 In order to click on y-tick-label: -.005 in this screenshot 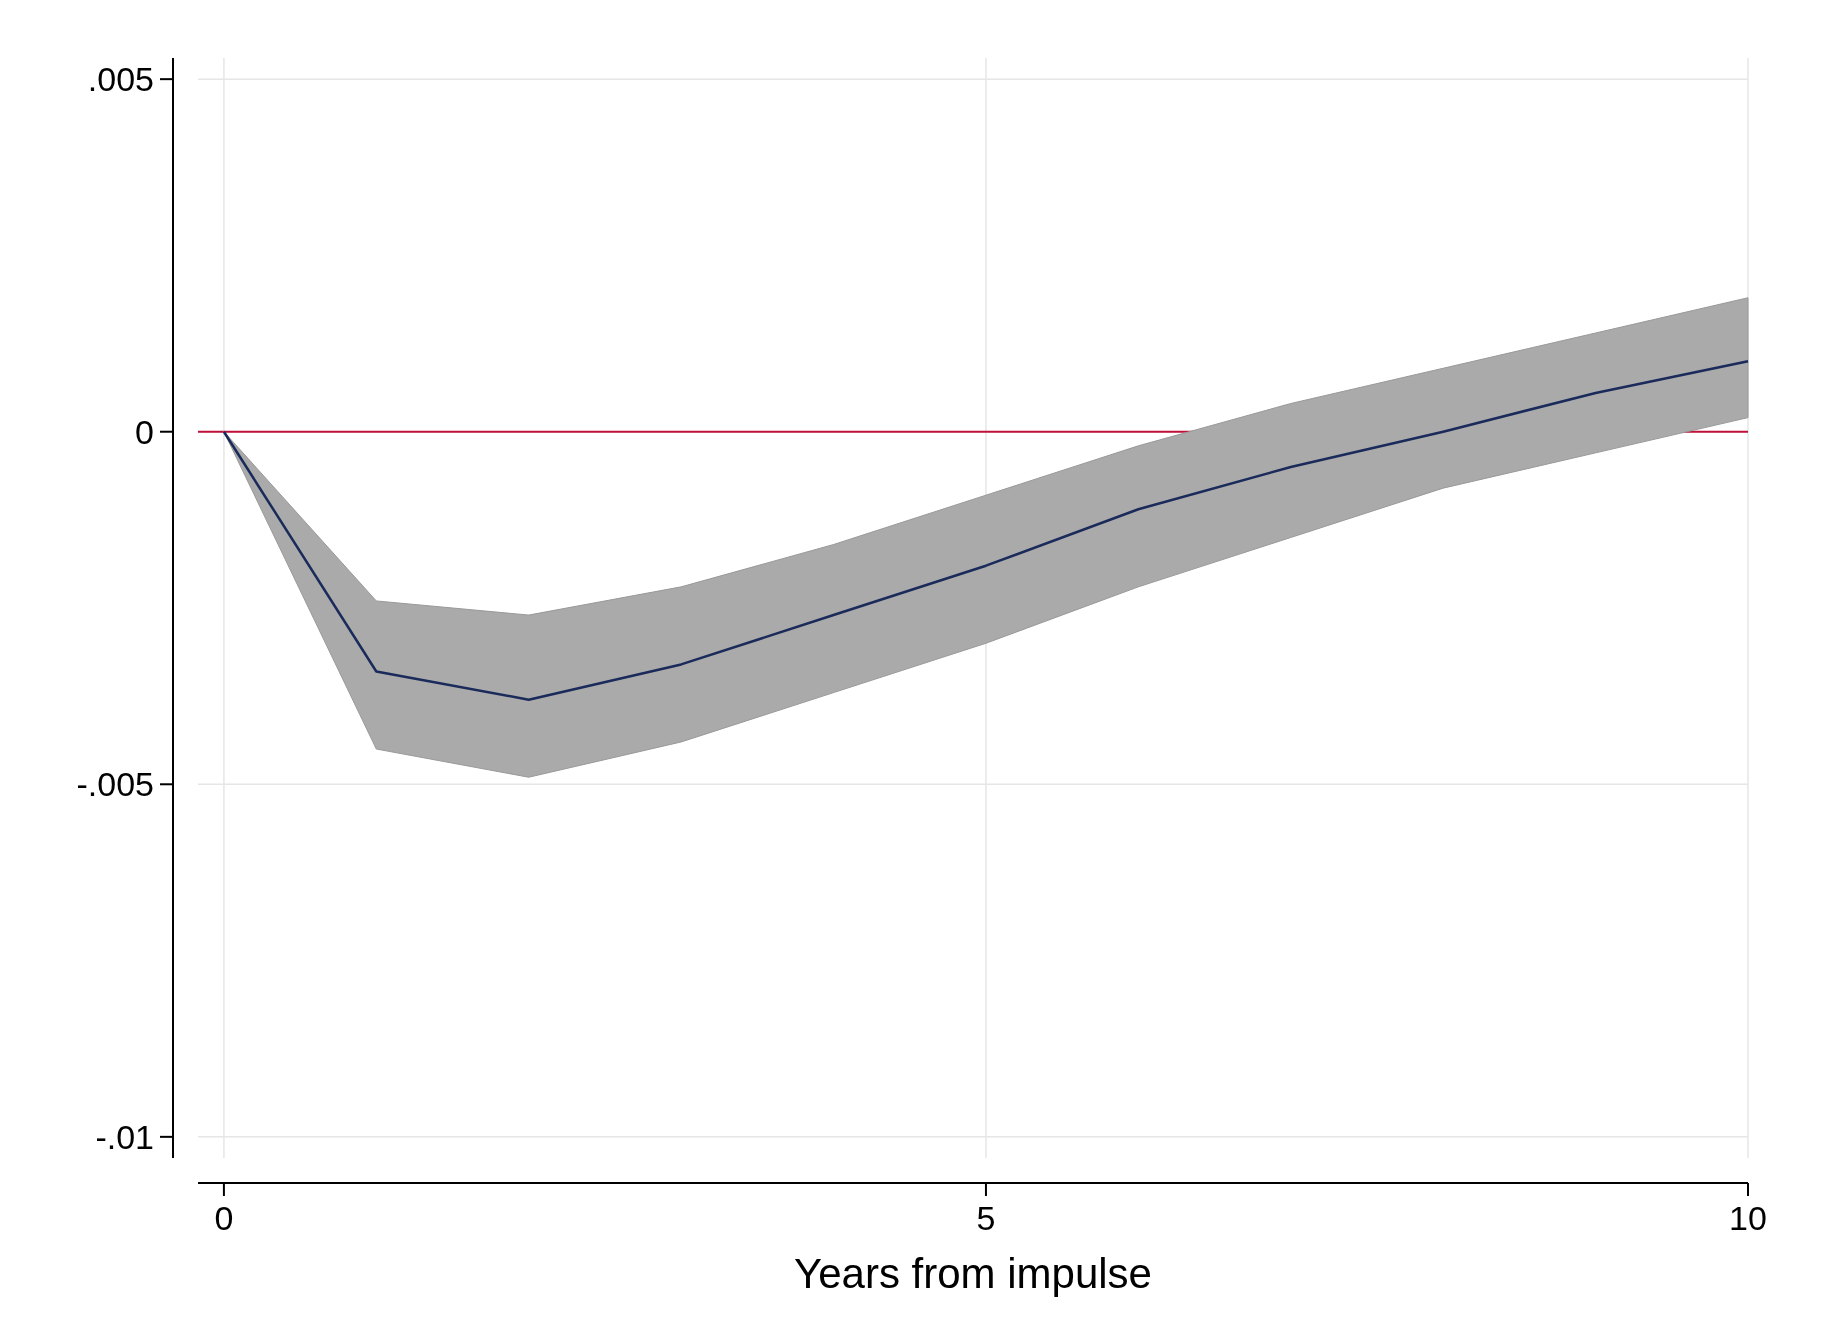, I will do `click(115, 784)`.